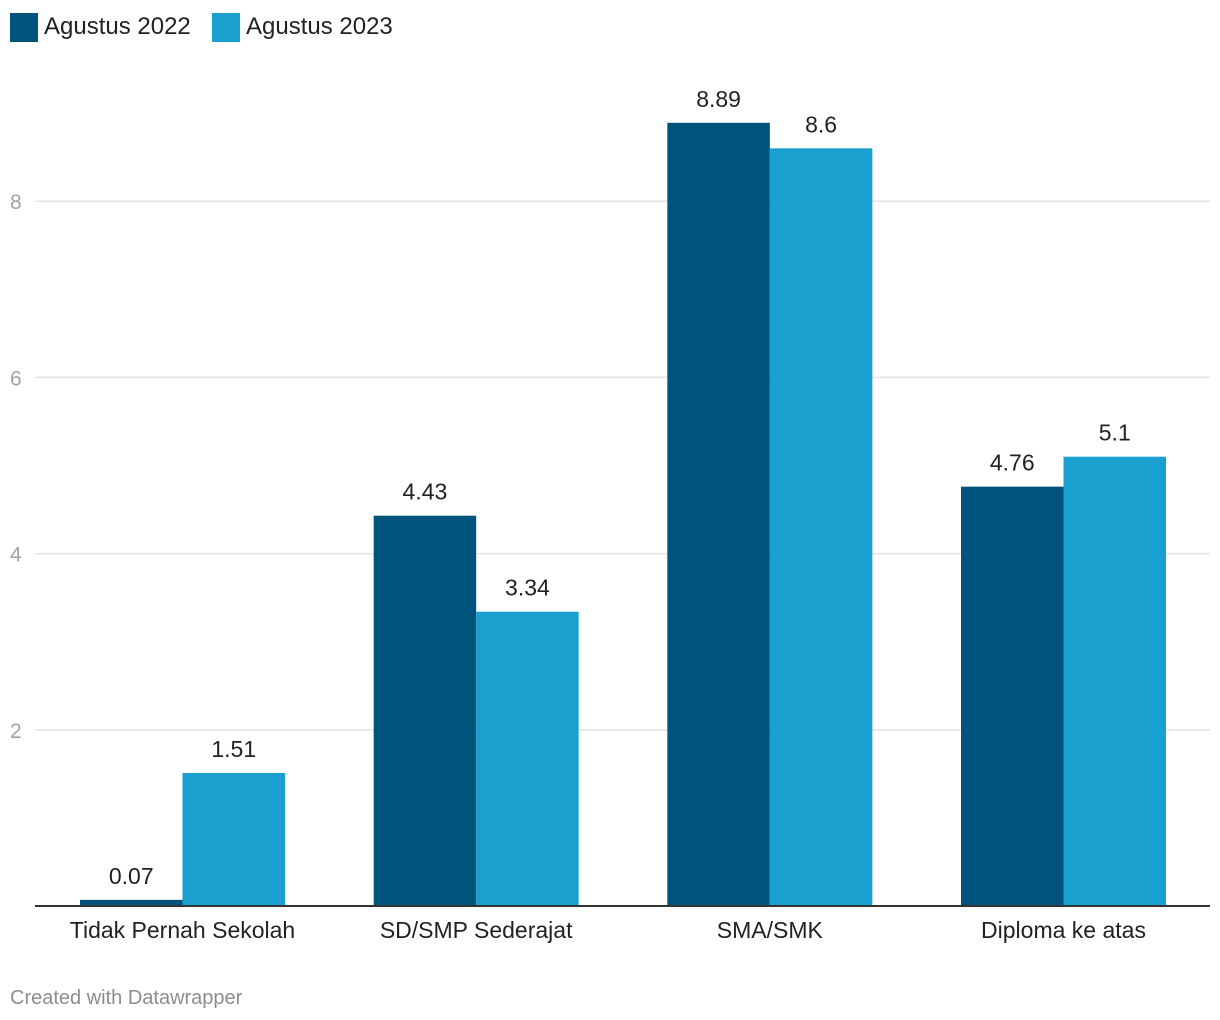 The width and height of the screenshot is (1220, 1020). Describe the element at coordinates (1115, 433) in the screenshot. I see `value-label-4-series-2: 5.1` at that location.